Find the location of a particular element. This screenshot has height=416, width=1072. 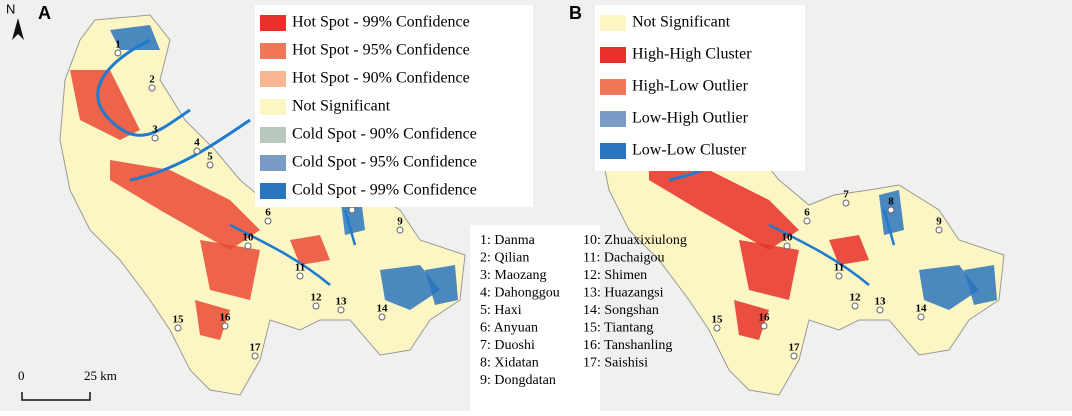

site-list-entry: 10: Zhuaxixiulong is located at coordinates (635, 240).